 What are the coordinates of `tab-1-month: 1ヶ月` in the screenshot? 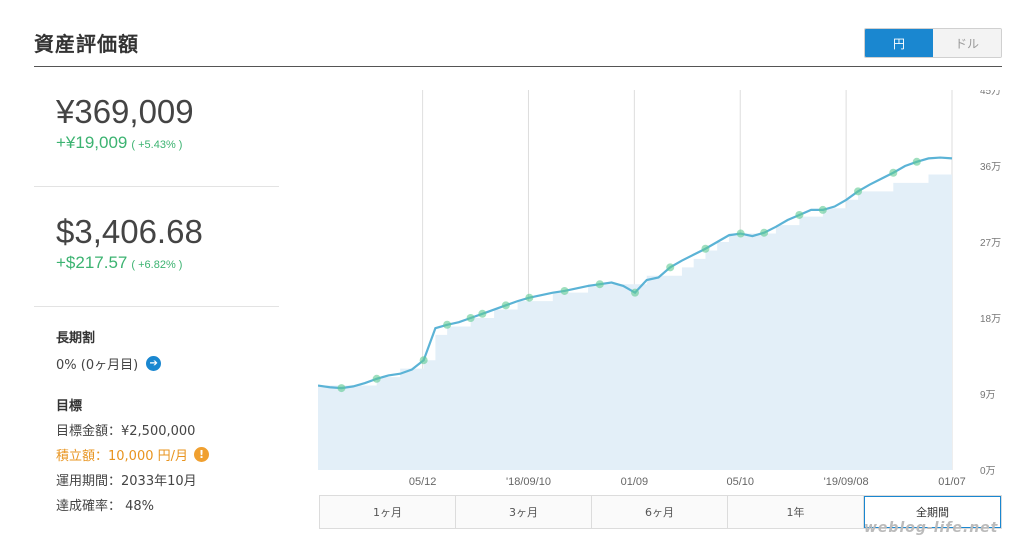 It's located at (388, 512).